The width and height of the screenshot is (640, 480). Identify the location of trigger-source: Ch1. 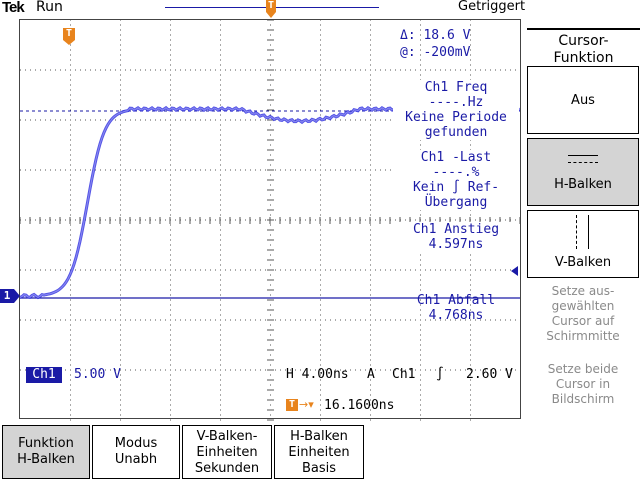
(404, 374).